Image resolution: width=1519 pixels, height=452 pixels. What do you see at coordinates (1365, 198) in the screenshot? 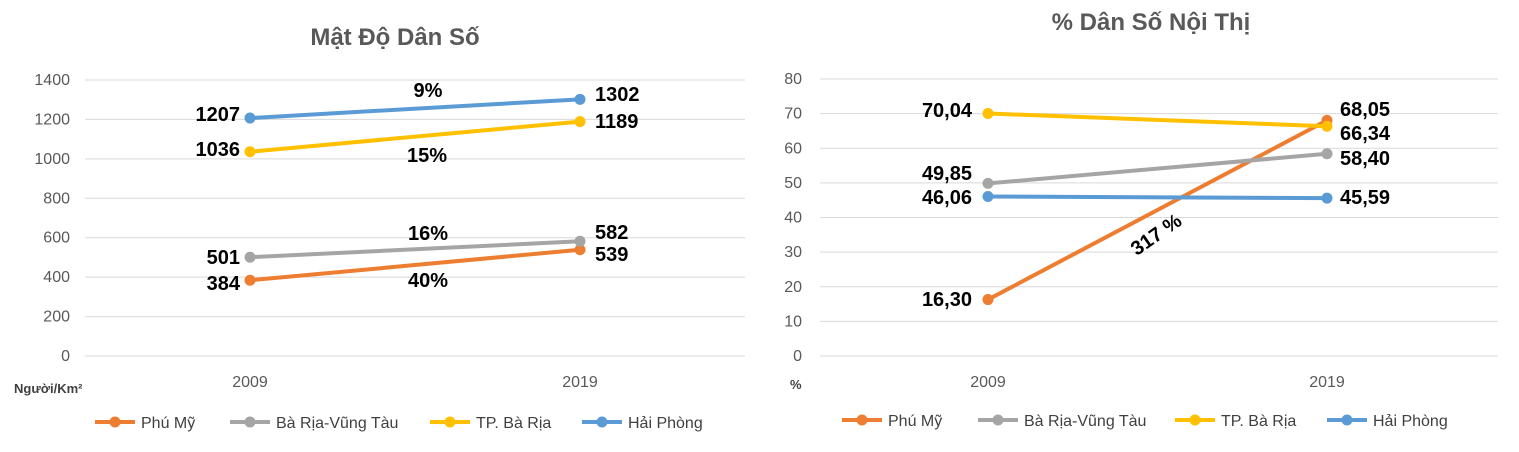
I see `data-label: 45,59` at bounding box center [1365, 198].